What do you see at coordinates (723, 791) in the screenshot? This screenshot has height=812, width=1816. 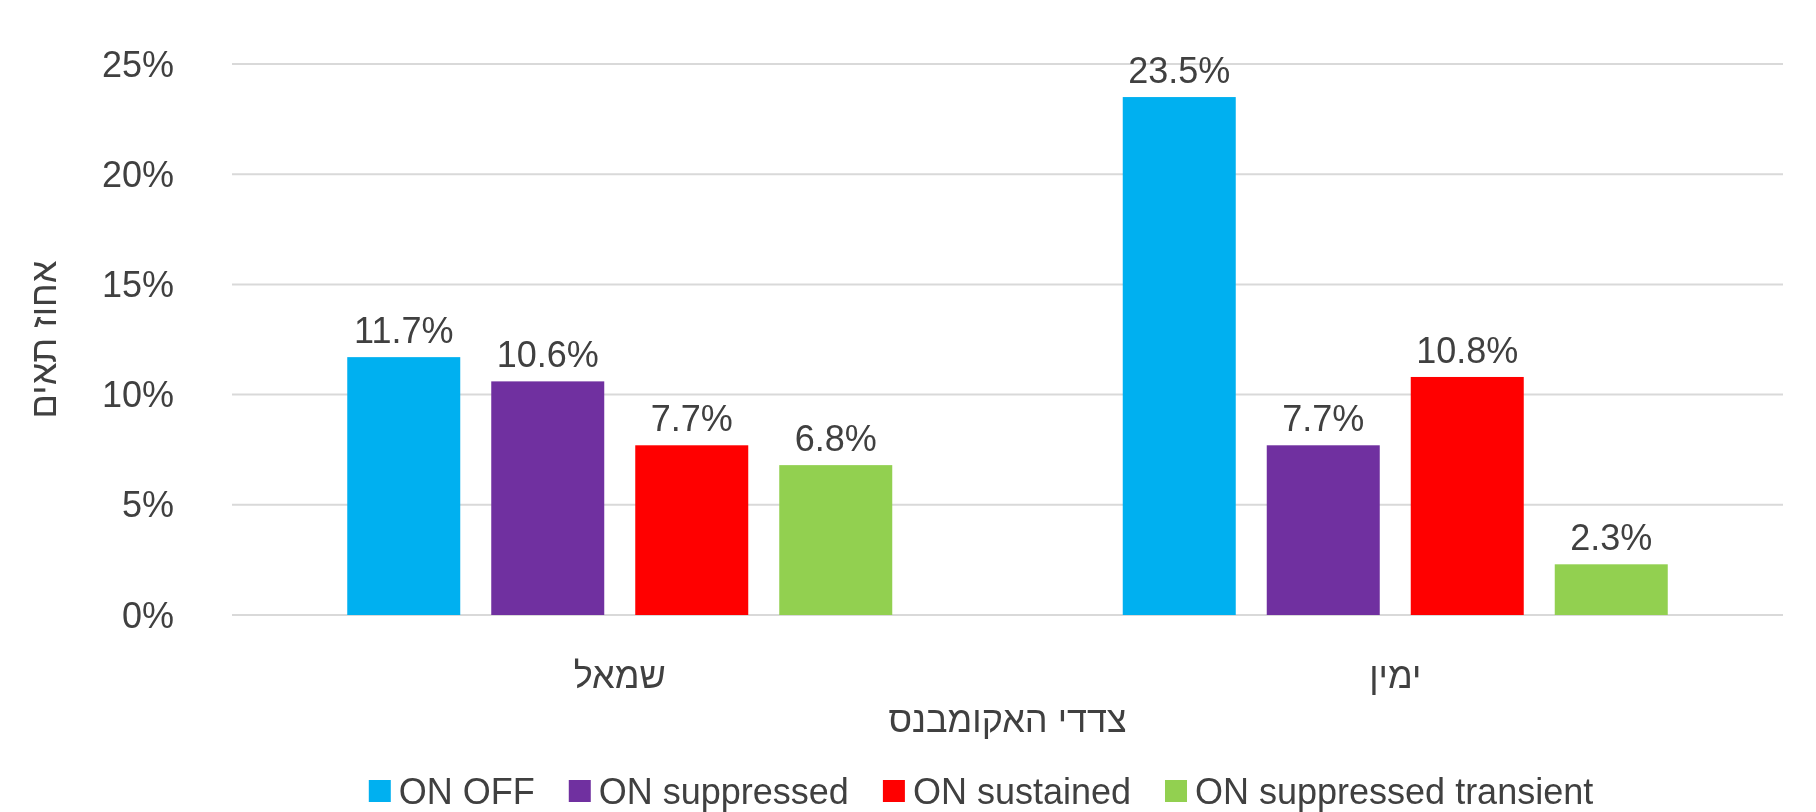 I see `legend-label: ON suppressed` at bounding box center [723, 791].